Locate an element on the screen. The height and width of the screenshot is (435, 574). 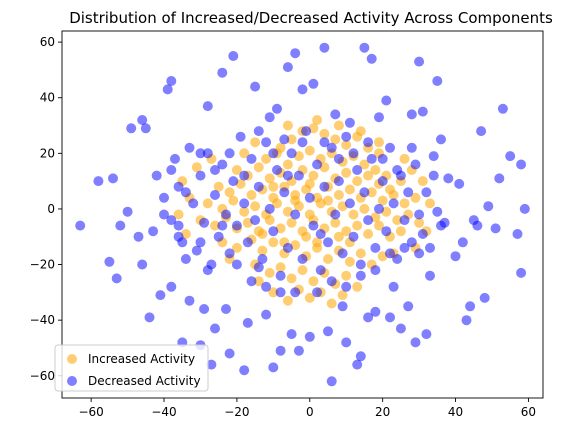
x-tick-label: 0 is located at coordinates (310, 412).